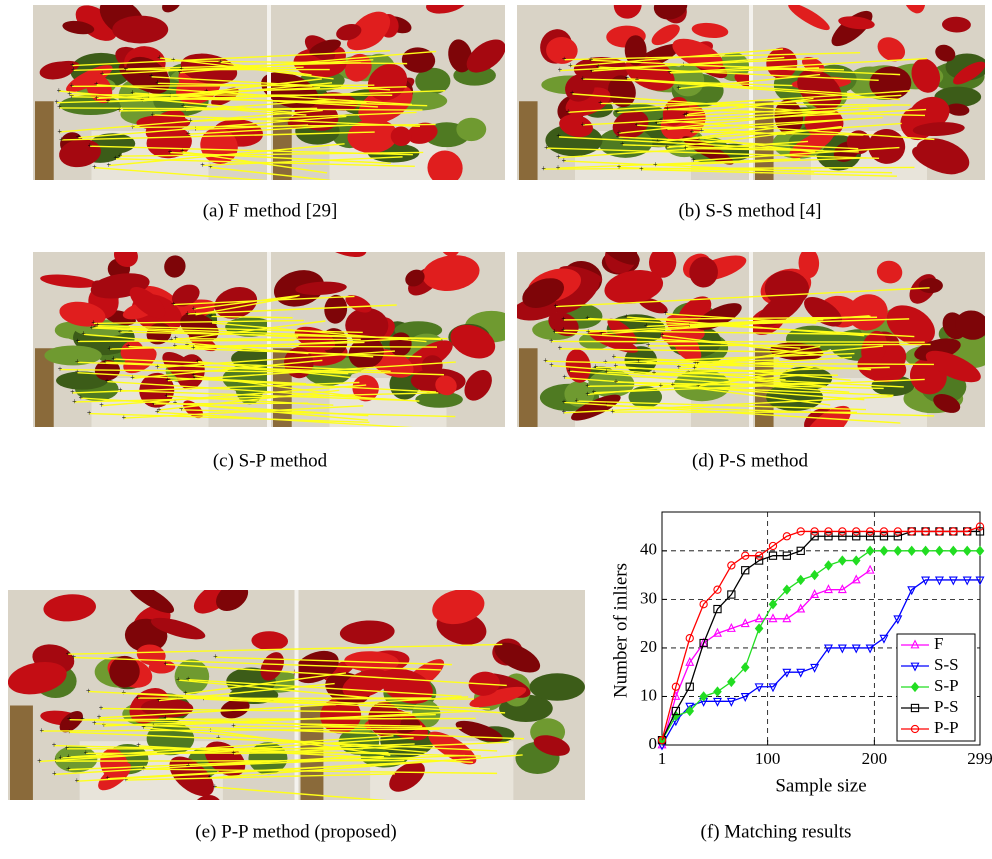  I want to click on stake, so click(528, 387).